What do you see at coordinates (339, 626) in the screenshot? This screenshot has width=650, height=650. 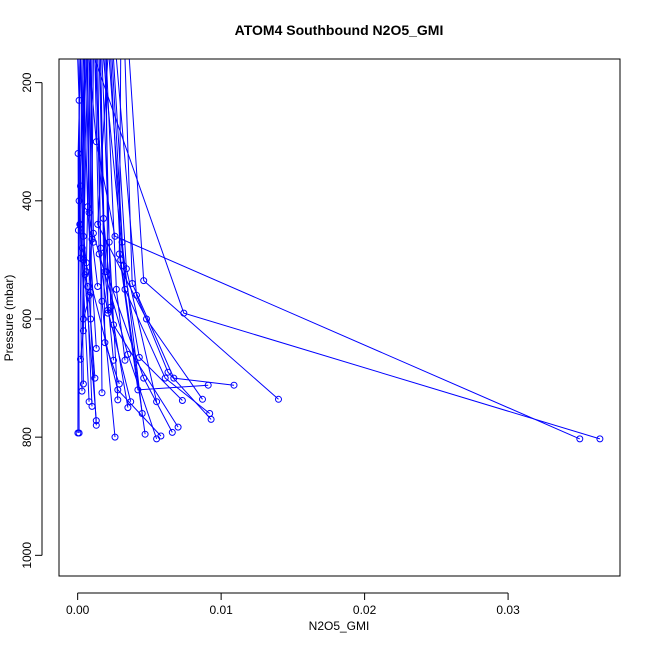 I see `x-axis-label: N2O5_GMI` at bounding box center [339, 626].